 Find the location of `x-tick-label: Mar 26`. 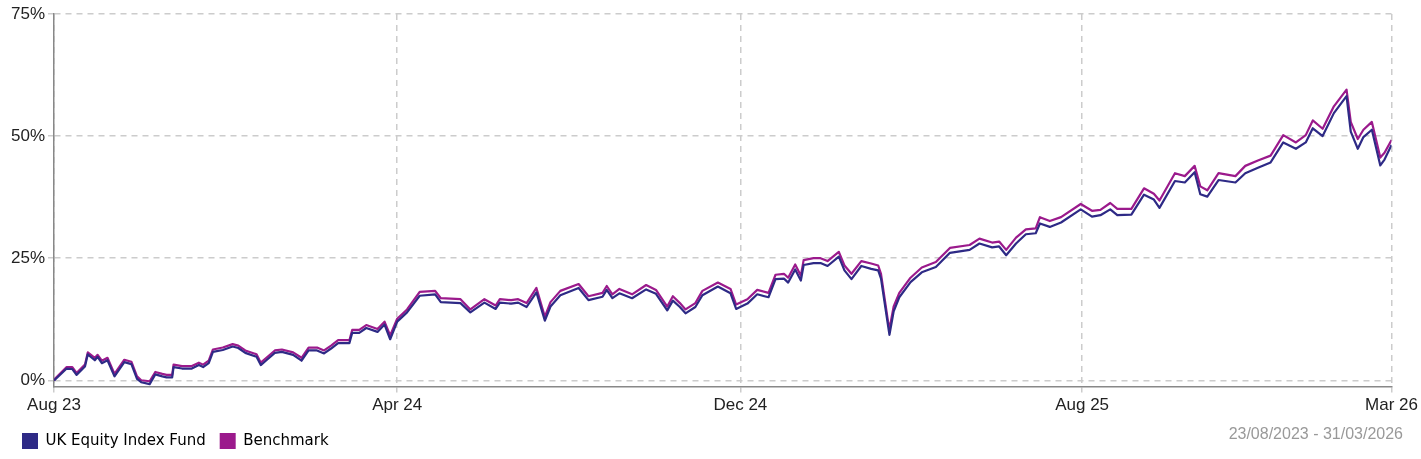

x-tick-label: Mar 26 is located at coordinates (1392, 405).